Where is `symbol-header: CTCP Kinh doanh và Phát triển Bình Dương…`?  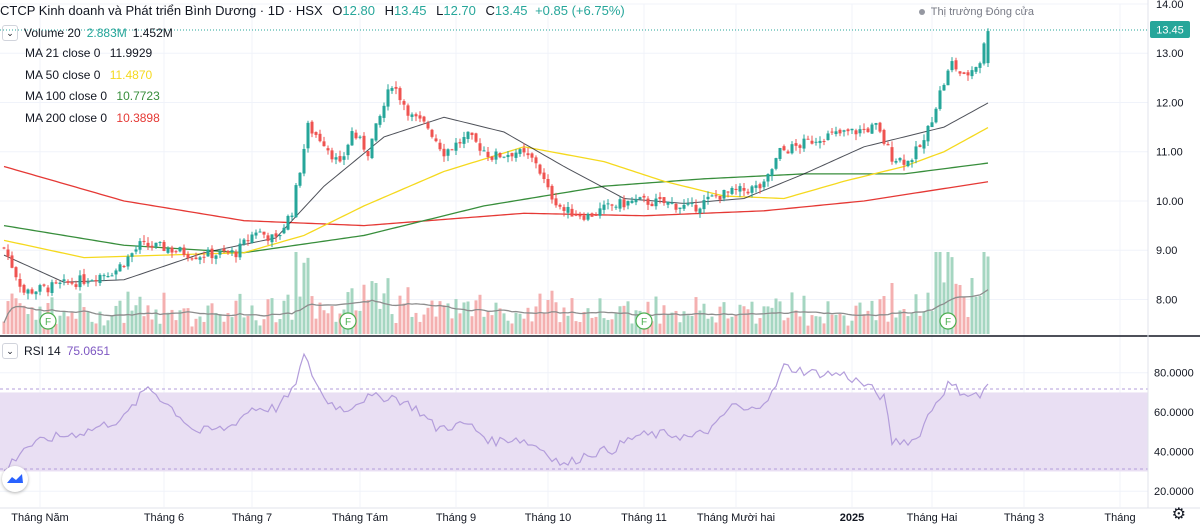
symbol-header: CTCP Kinh doanh và Phát triển Bình Dương… is located at coordinates (312, 10).